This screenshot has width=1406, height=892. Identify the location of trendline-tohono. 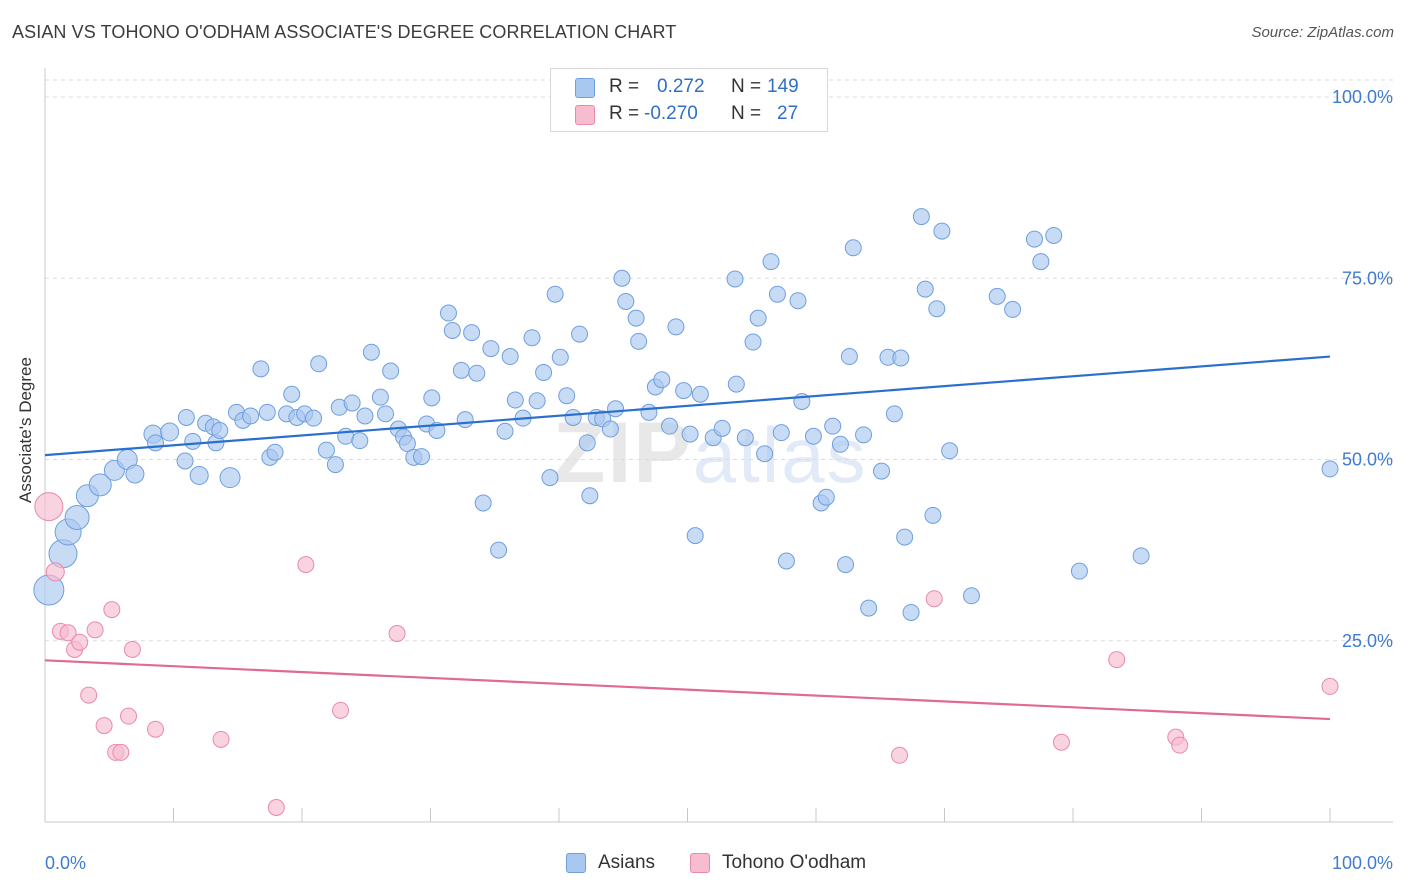
(687, 690).